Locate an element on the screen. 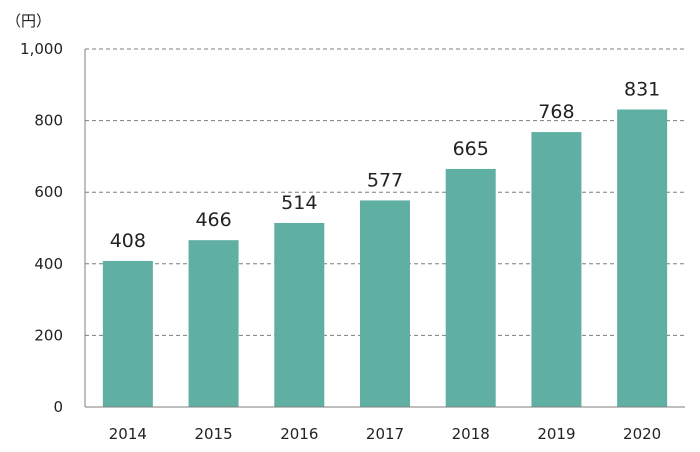 The height and width of the screenshot is (452, 700). x-tick-label: 2016 is located at coordinates (299, 434).